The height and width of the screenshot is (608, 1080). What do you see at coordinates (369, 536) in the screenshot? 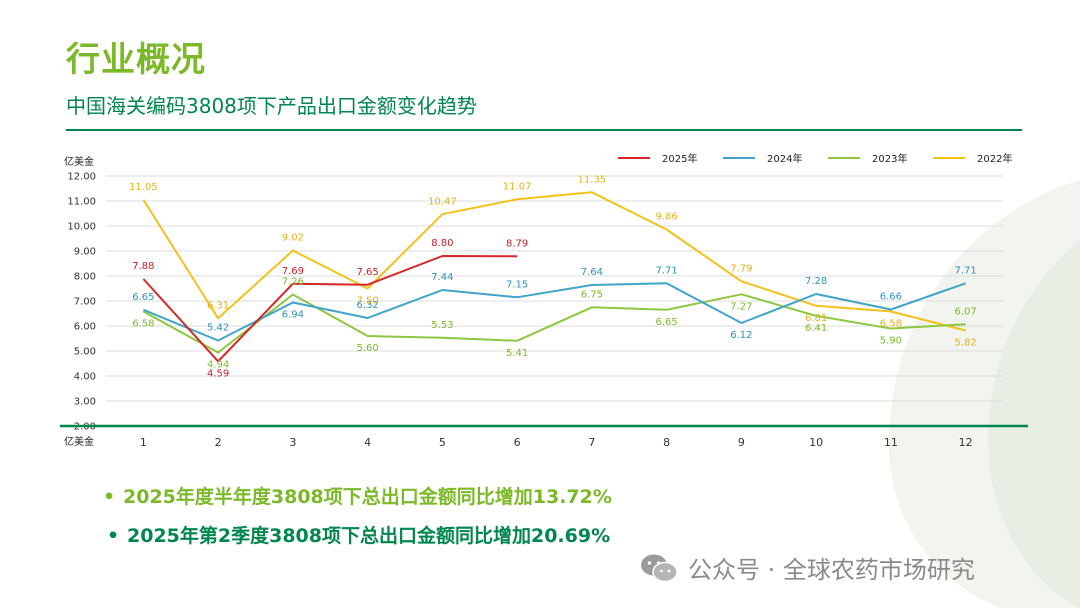
I see `bullet-text: 2025年第2季度3808项下总出口金额同比增加20.69%` at bounding box center [369, 536].